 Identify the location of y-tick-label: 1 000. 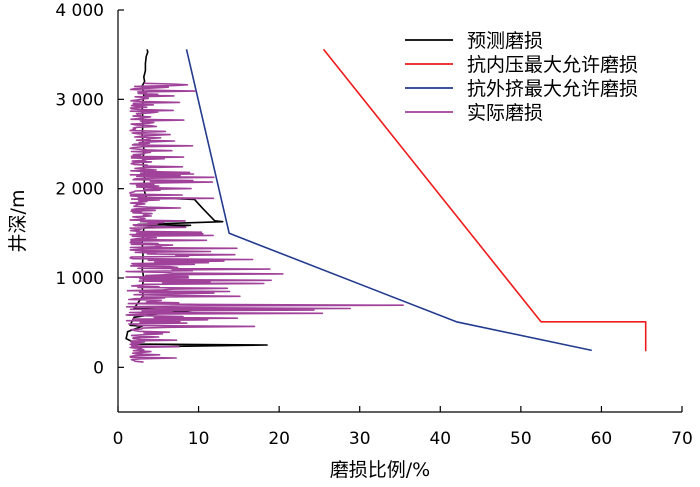
(79, 279).